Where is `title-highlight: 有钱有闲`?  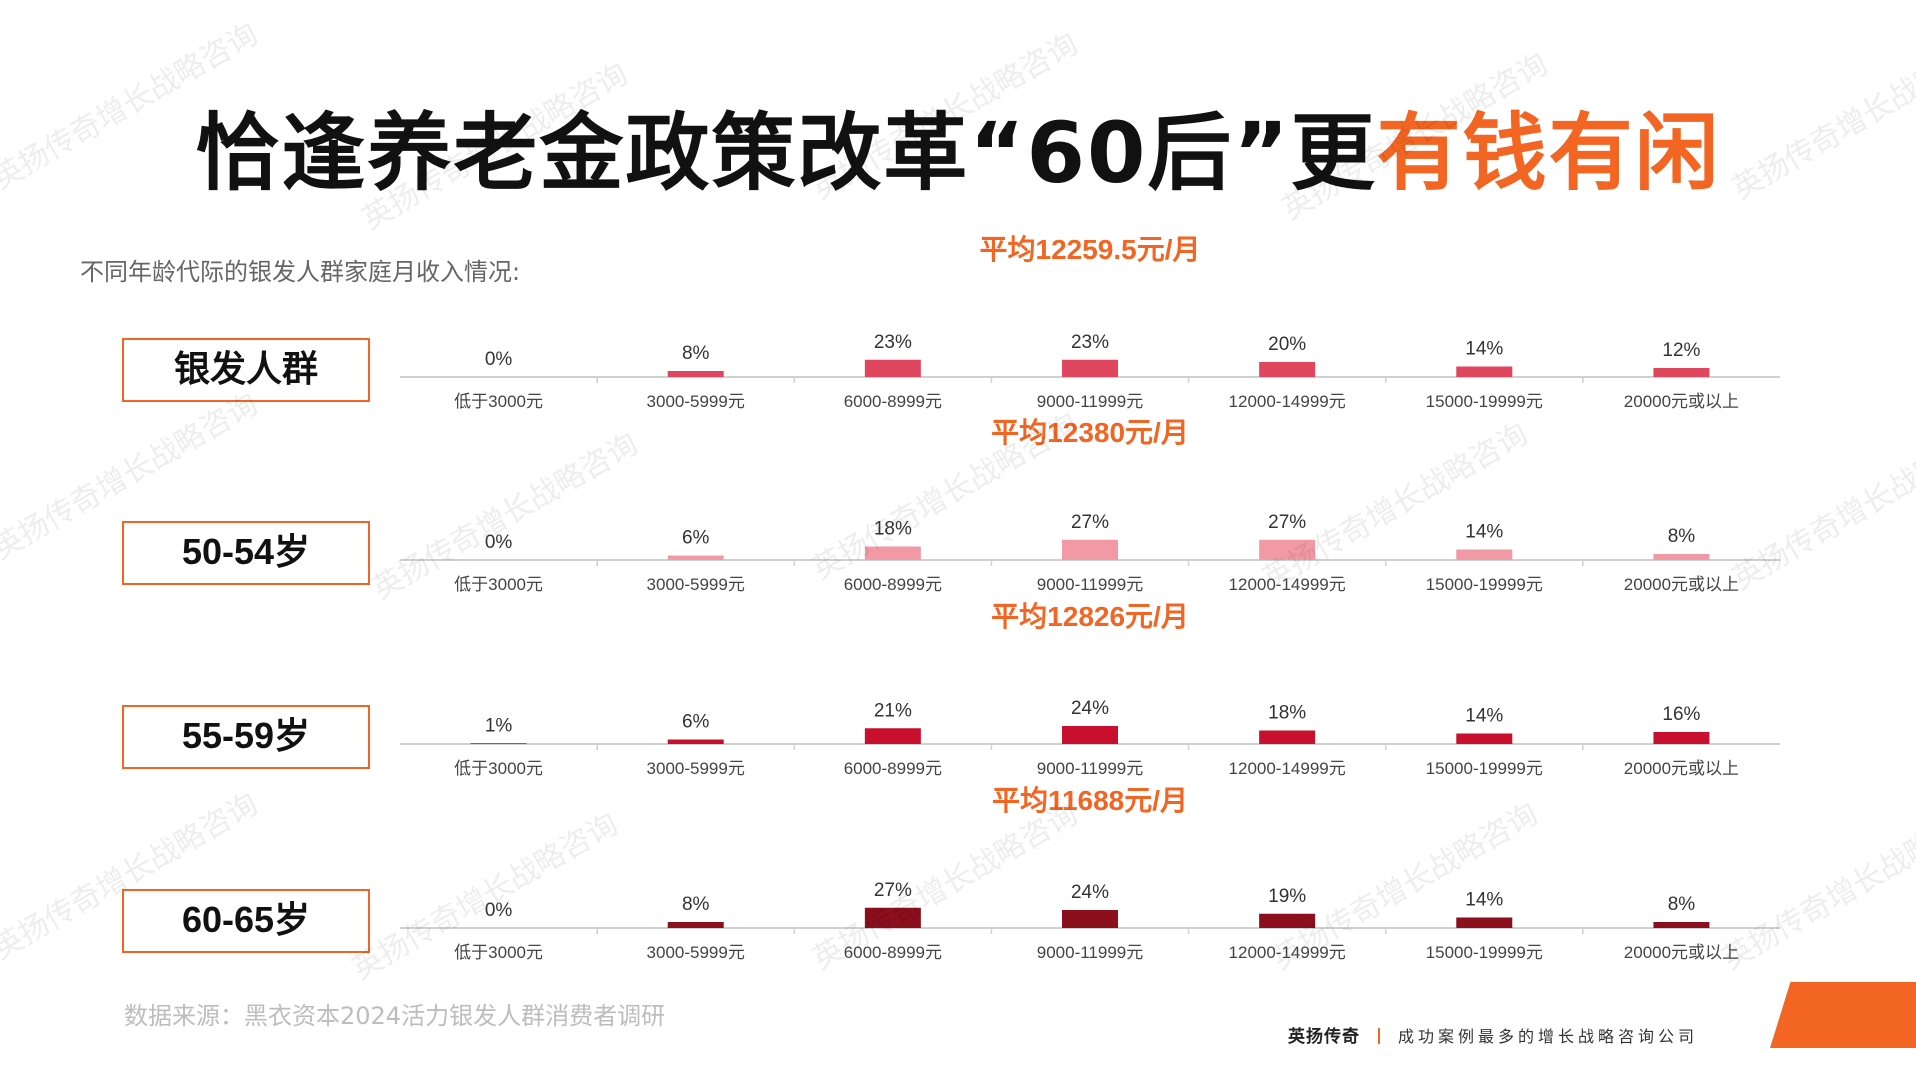 title-highlight: 有钱有闲 is located at coordinates (1548, 153).